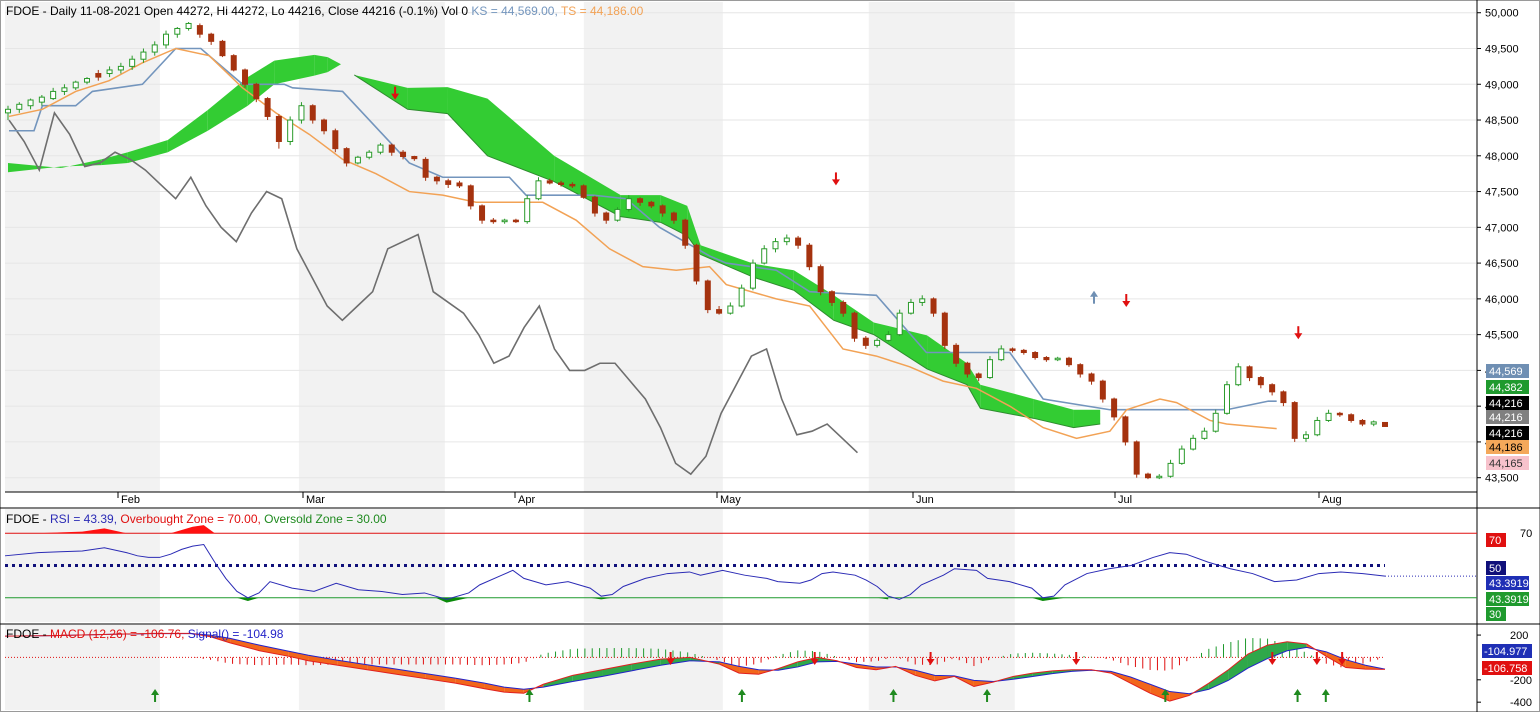 This screenshot has width=1540, height=712. Describe the element at coordinates (192, 519) in the screenshot. I see `rsi-header-overbought: Overbought Zone = 70.00,` at that location.